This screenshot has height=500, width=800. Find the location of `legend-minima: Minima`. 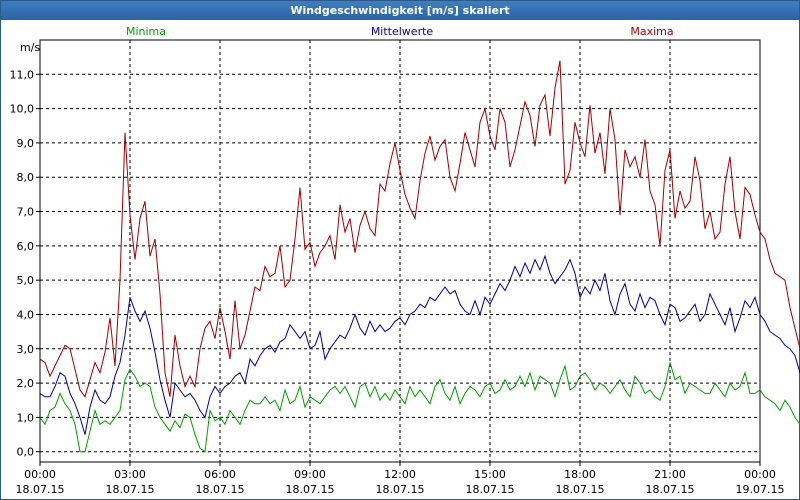

legend-minima: Minima is located at coordinates (146, 31).